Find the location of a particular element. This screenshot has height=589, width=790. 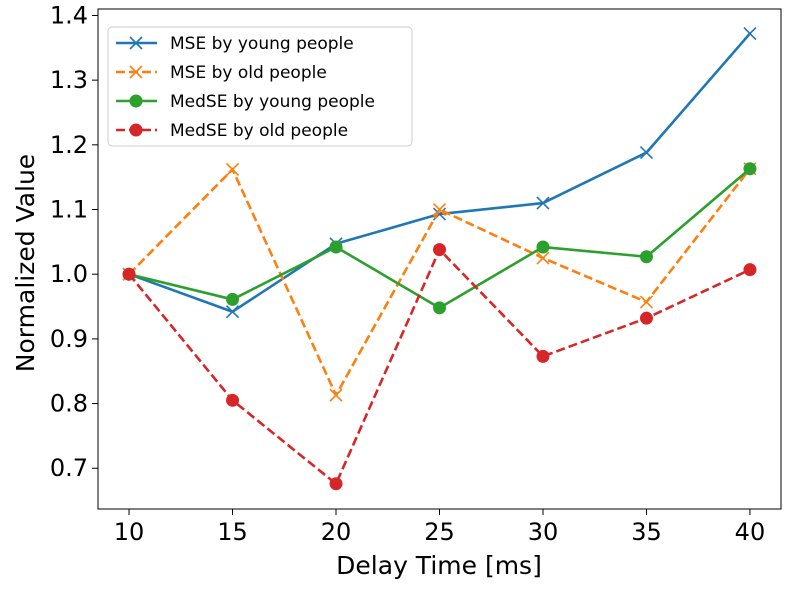

legend-label: MedSE by old people is located at coordinates (259, 131).